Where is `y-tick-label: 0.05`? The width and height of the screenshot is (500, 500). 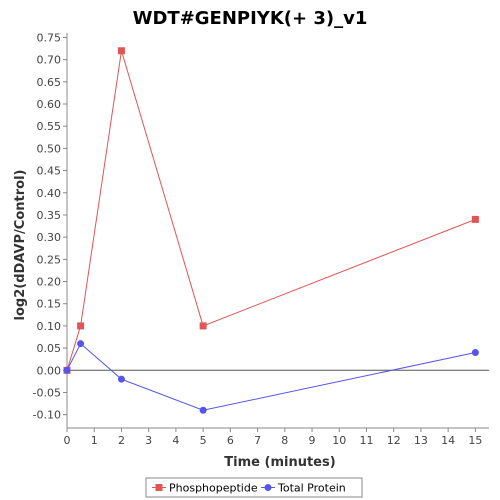
y-tick-label: 0.05 is located at coordinates (49, 348).